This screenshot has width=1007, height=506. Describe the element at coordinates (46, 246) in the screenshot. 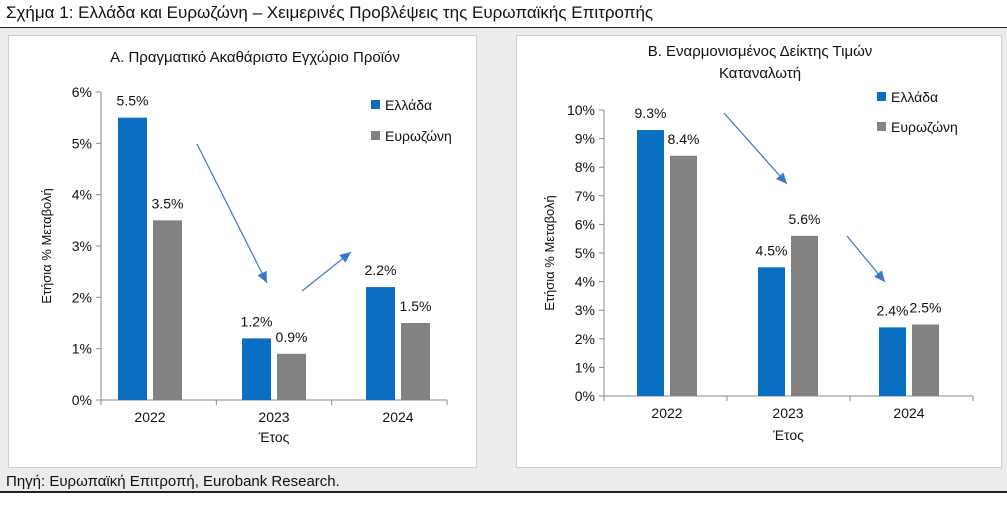

I see `gdp-y-axis-title: Ετήσια % Μεταβολή` at that location.